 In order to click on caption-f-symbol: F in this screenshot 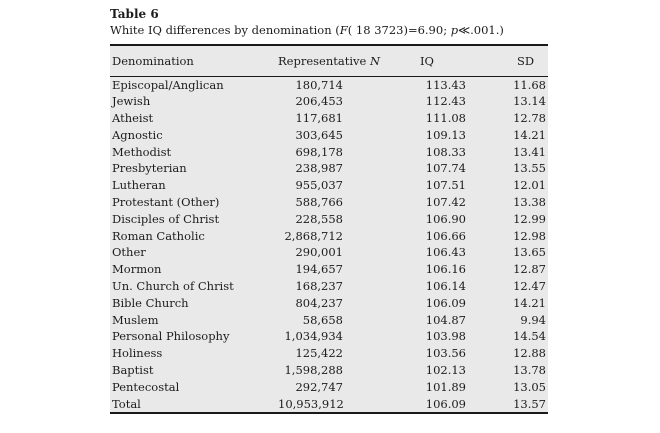, I will do `click(343, 30)`.